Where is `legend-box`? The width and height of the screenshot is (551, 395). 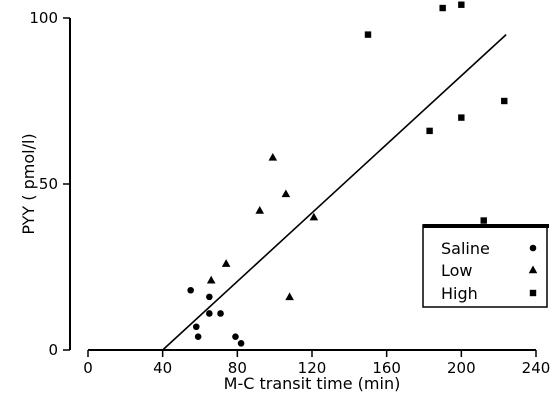
legend-box is located at coordinates (485, 266).